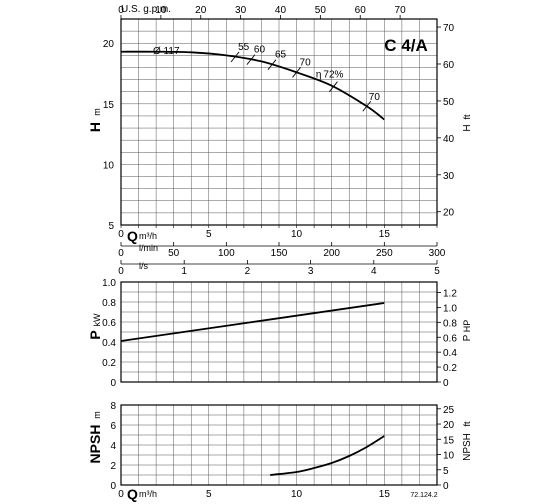 The height and width of the screenshot is (504, 560). I want to click on power-curve, so click(252, 322).